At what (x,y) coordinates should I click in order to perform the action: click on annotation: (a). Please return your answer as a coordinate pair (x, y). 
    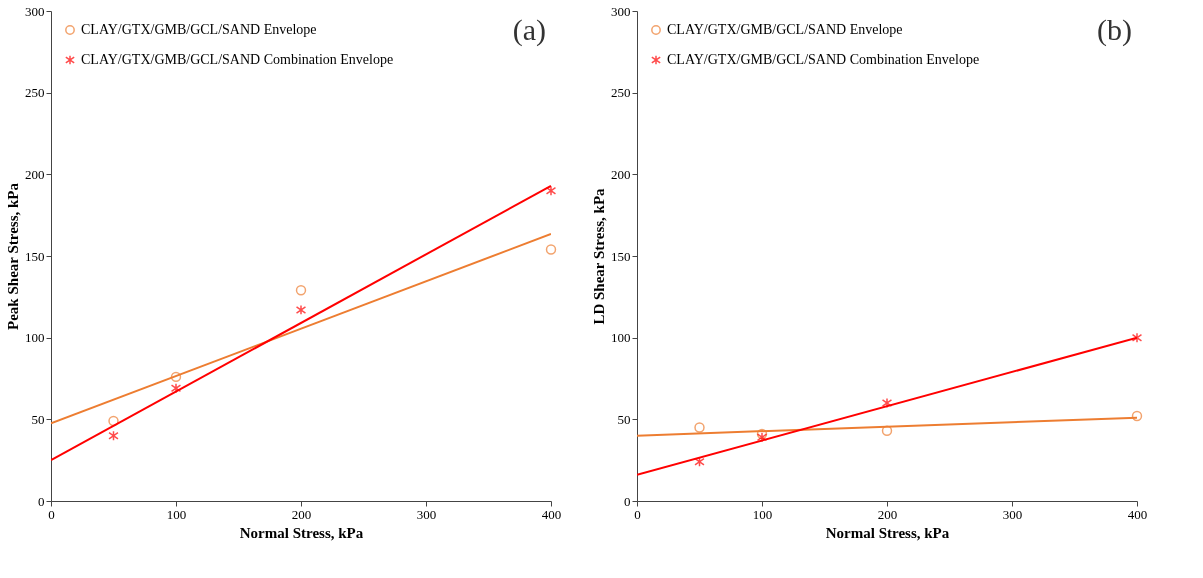
    Looking at the image, I should click on (529, 30).